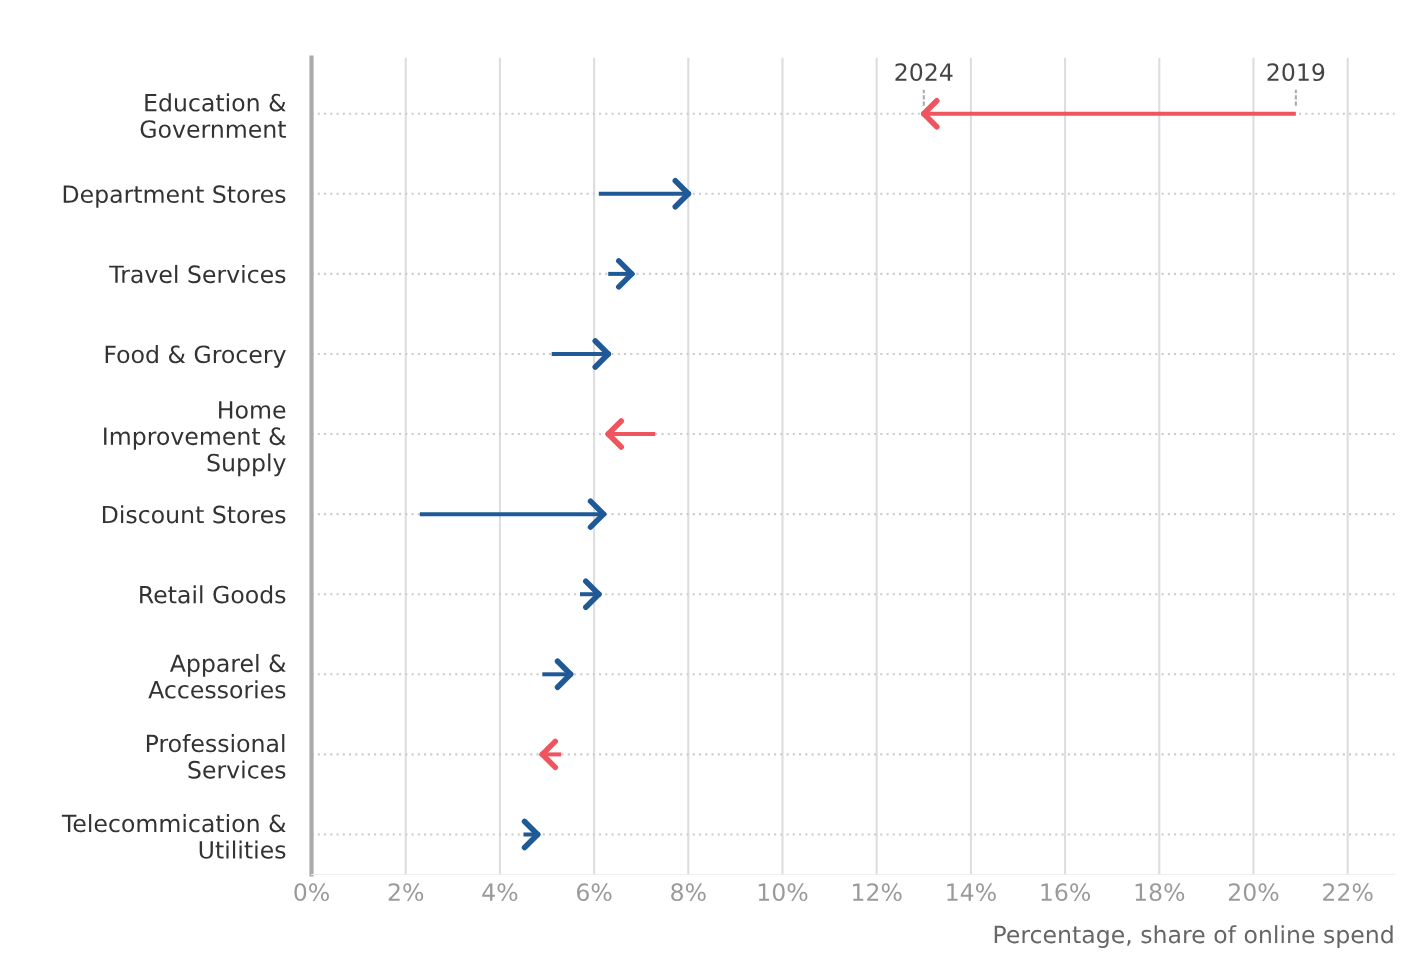 This screenshot has width=1416, height=961. Describe the element at coordinates (594, 892) in the screenshot. I see `x-tick-label: 6%` at that location.